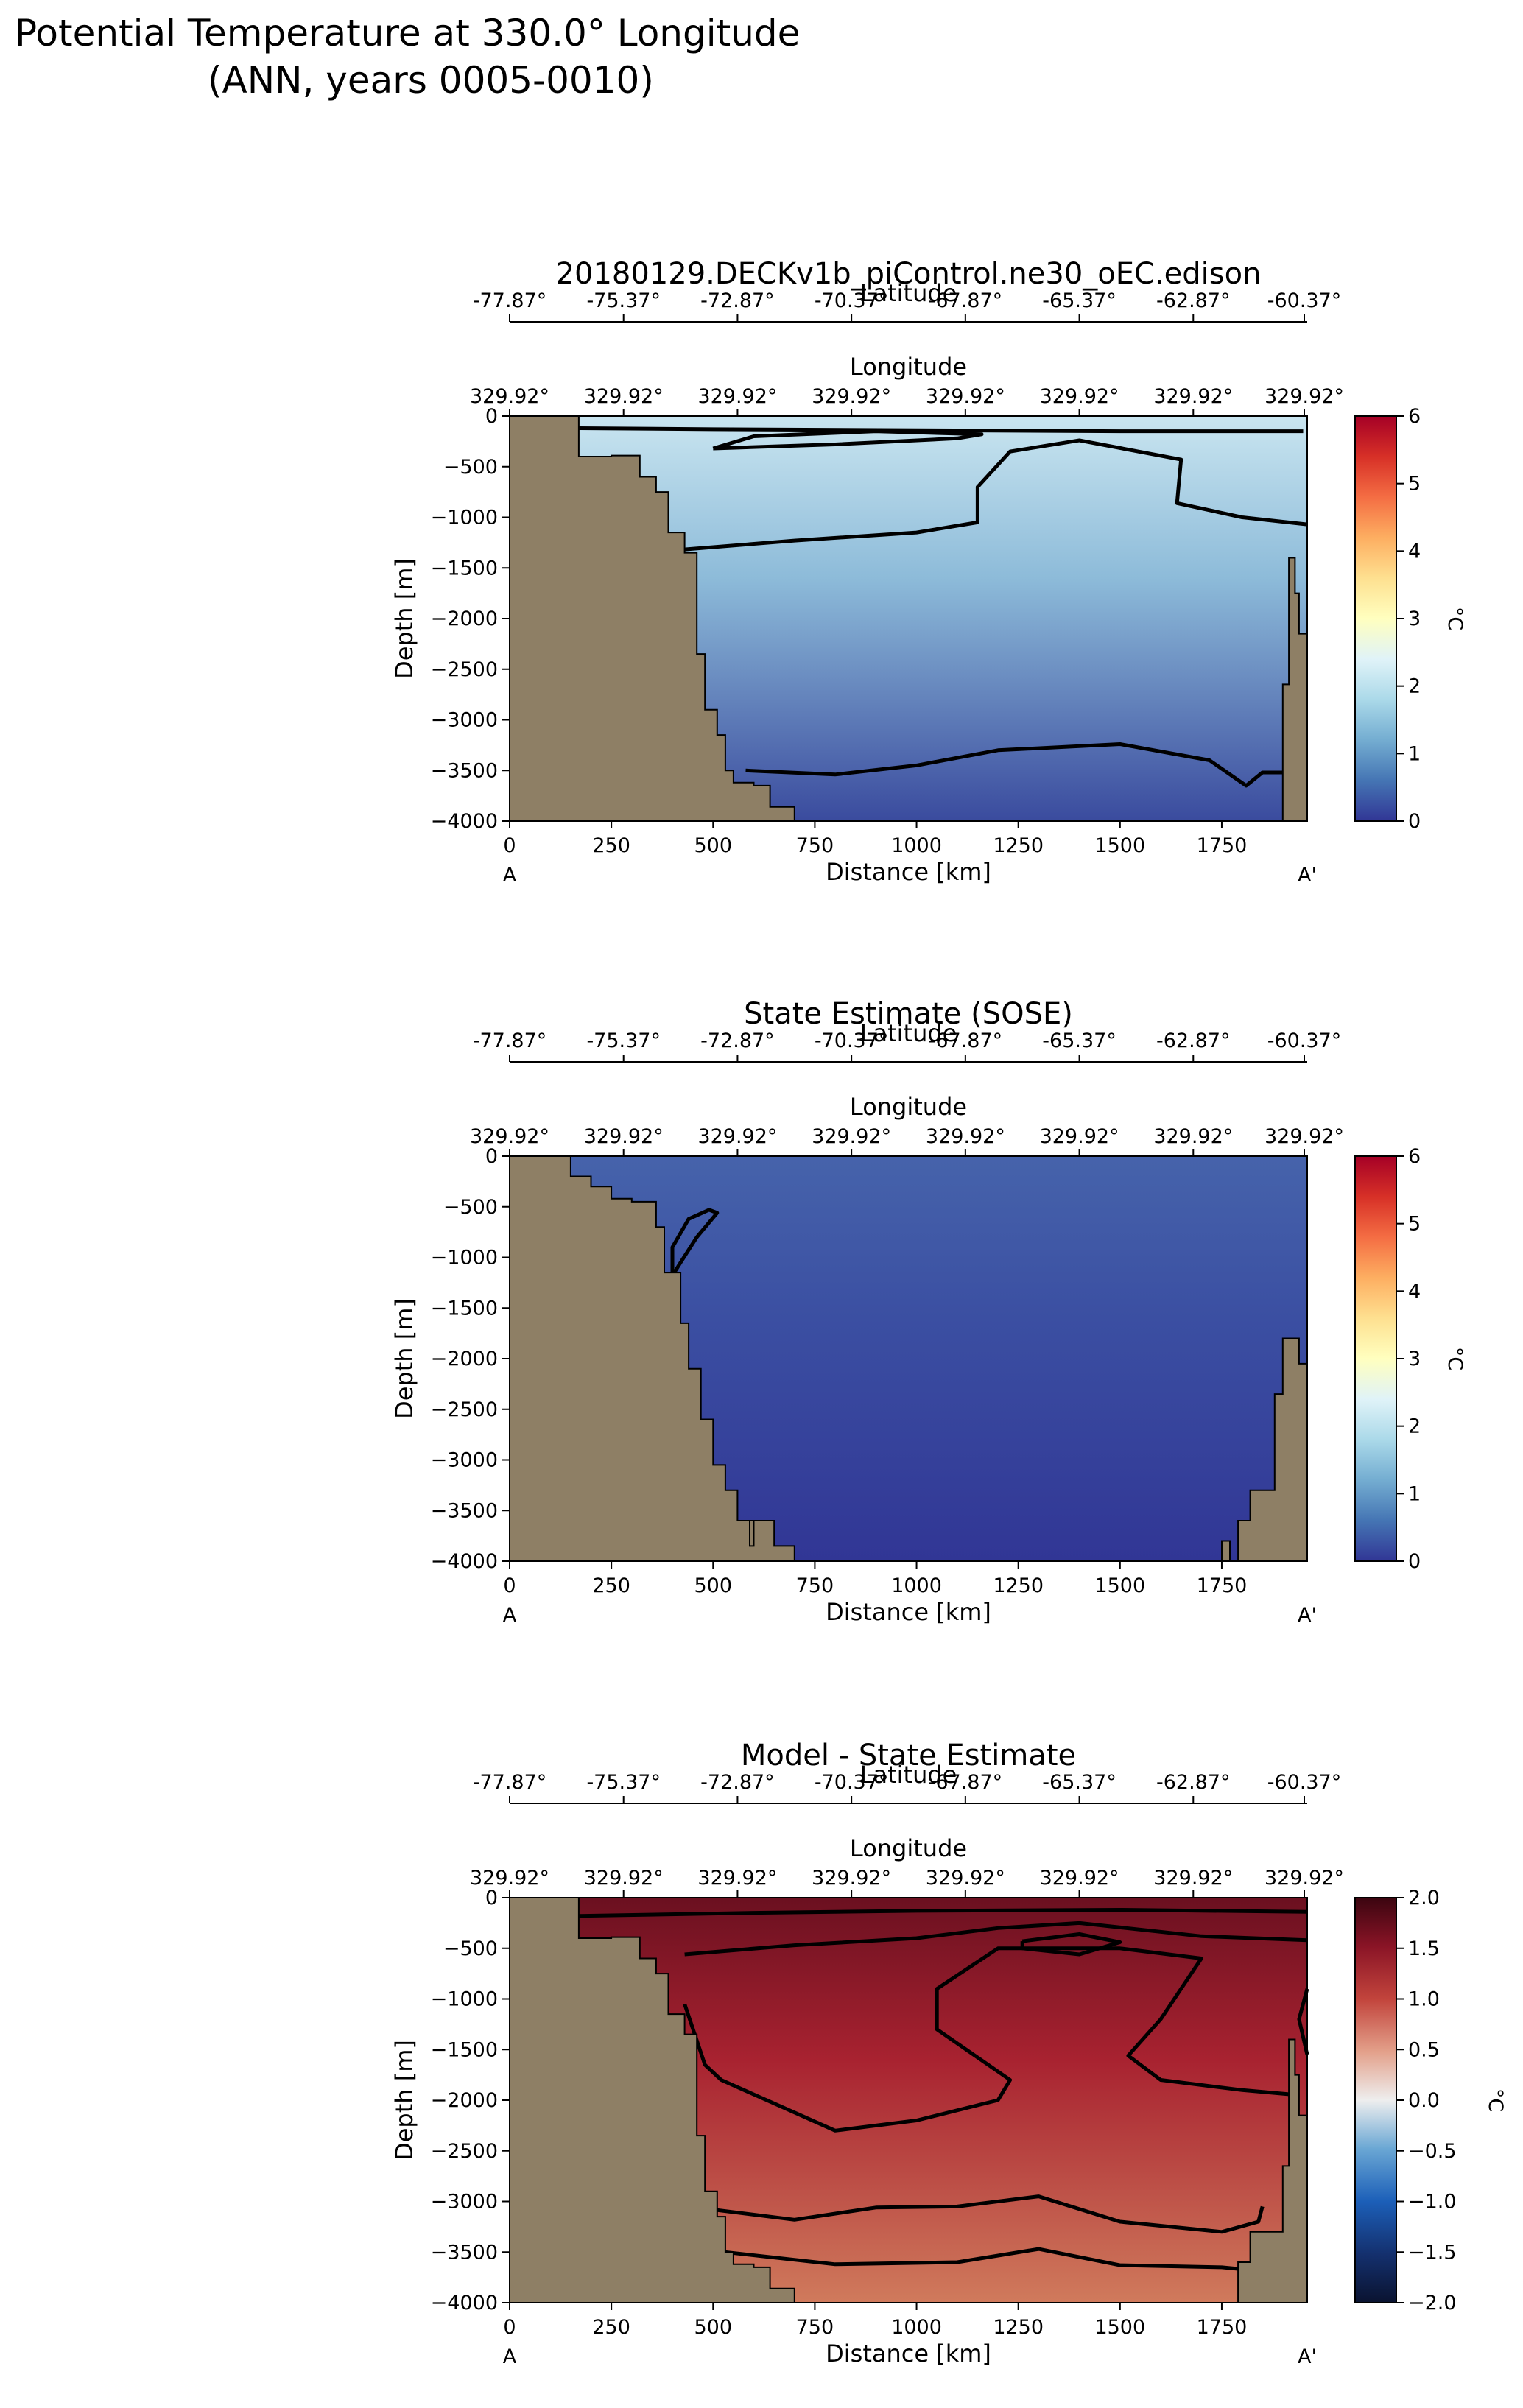 Image resolution: width=1523 pixels, height=2408 pixels. What do you see at coordinates (1433, 2252) in the screenshot?
I see `colorbar-tick-label: −1.5` at bounding box center [1433, 2252].